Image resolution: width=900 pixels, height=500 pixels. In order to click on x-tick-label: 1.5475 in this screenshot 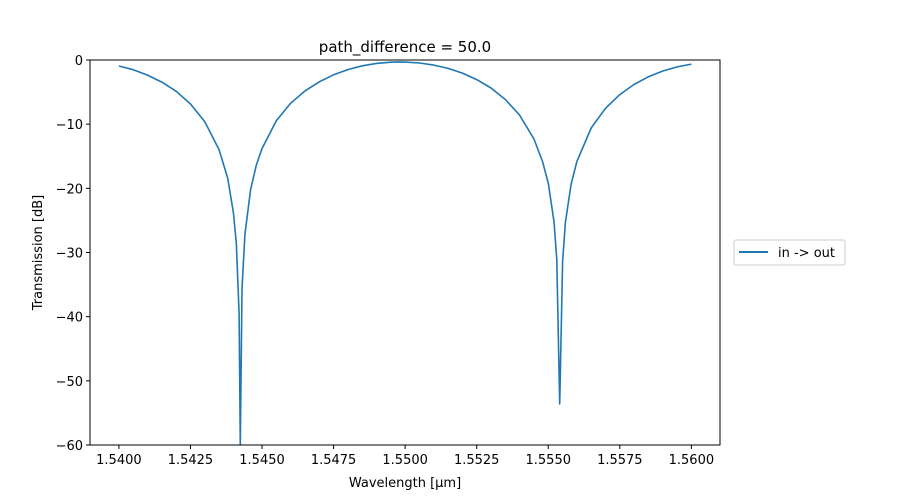, I will do `click(334, 460)`.